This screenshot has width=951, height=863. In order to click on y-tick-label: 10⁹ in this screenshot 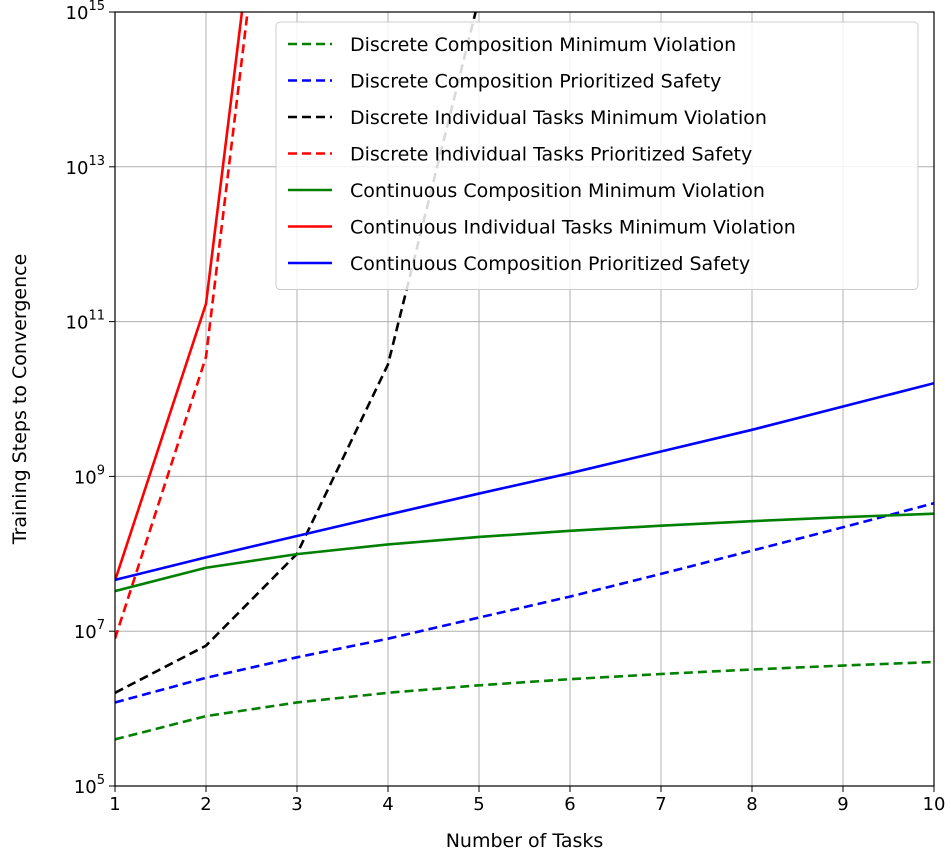, I will do `click(89, 475)`.